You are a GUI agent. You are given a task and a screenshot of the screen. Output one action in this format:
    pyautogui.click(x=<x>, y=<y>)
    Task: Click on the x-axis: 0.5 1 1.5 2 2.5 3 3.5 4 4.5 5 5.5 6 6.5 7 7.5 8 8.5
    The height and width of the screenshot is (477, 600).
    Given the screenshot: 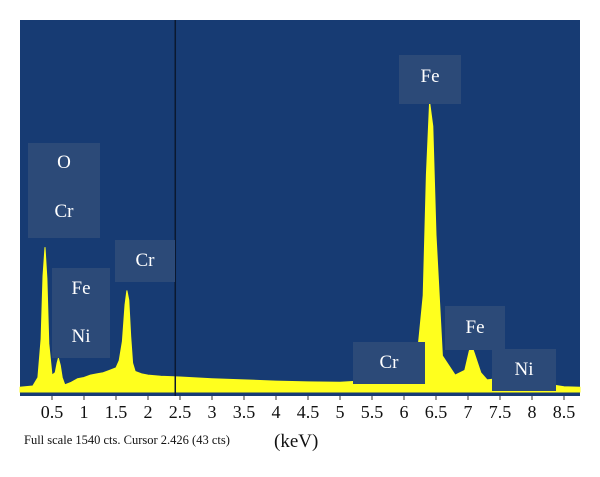 What is the action you would take?
    pyautogui.click(x=308, y=409)
    